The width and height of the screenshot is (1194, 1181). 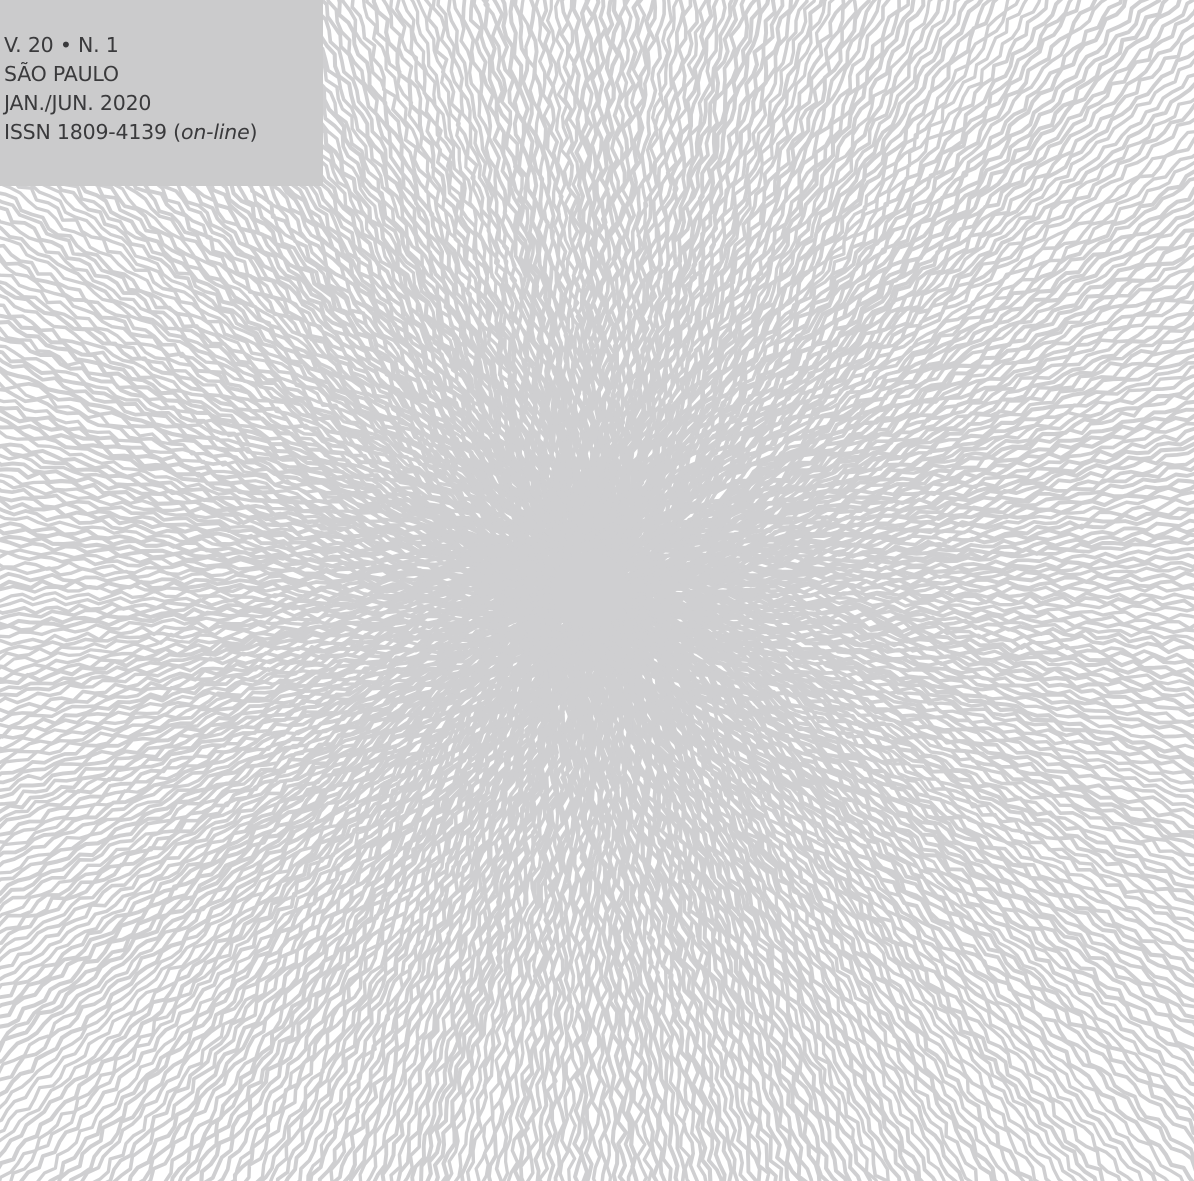 I want to click on volume-number-text: V. 20 • N. 1, so click(x=61, y=45).